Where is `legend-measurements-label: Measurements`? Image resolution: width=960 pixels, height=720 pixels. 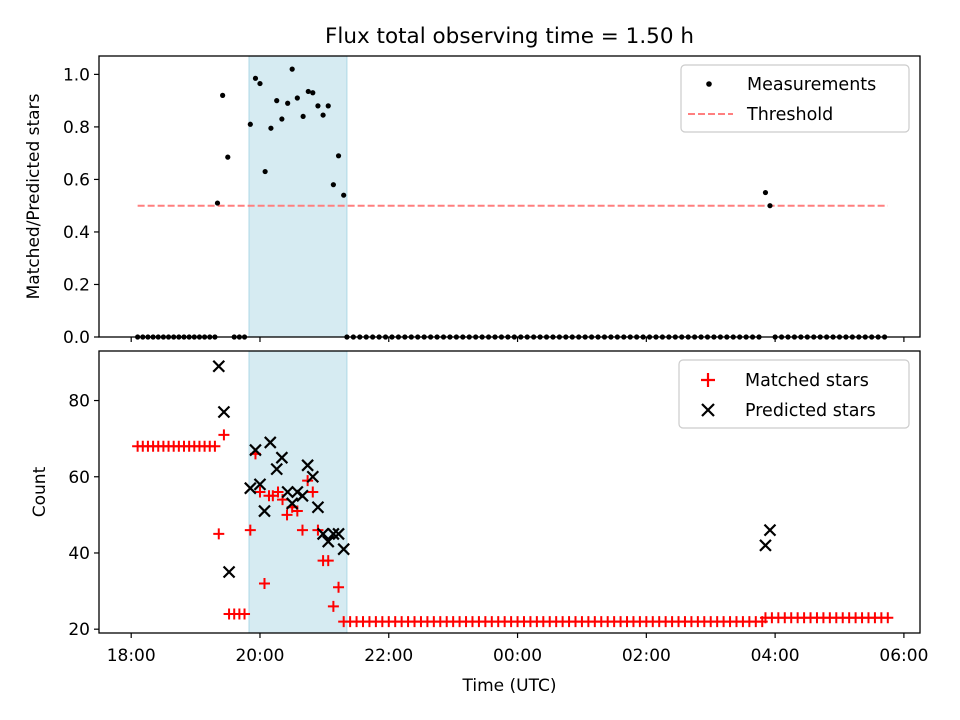
legend-measurements-label: Measurements is located at coordinates (811, 85).